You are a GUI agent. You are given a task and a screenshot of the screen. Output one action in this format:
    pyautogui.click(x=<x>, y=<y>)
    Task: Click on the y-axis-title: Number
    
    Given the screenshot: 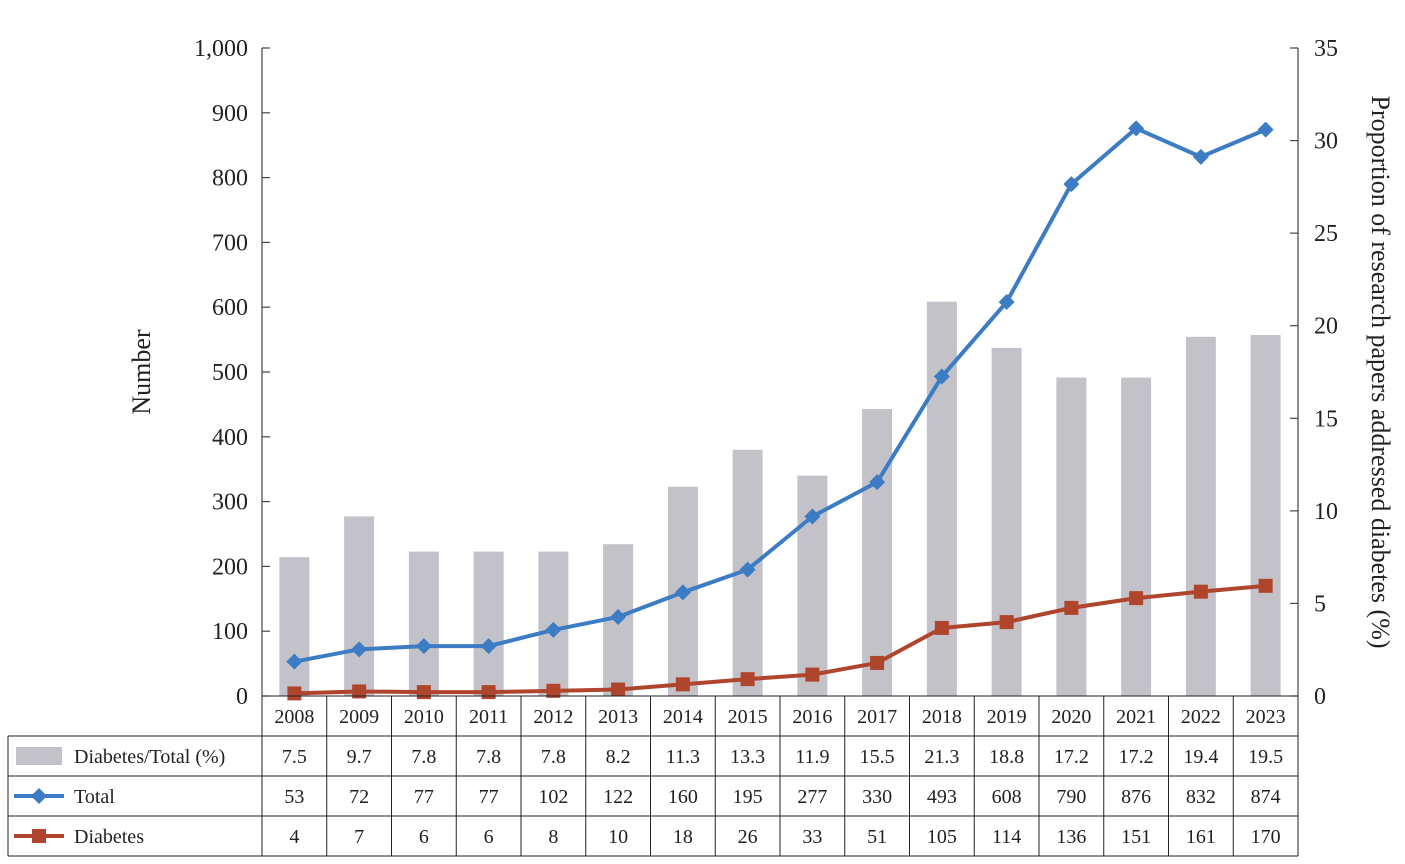 What is the action you would take?
    pyautogui.click(x=141, y=372)
    